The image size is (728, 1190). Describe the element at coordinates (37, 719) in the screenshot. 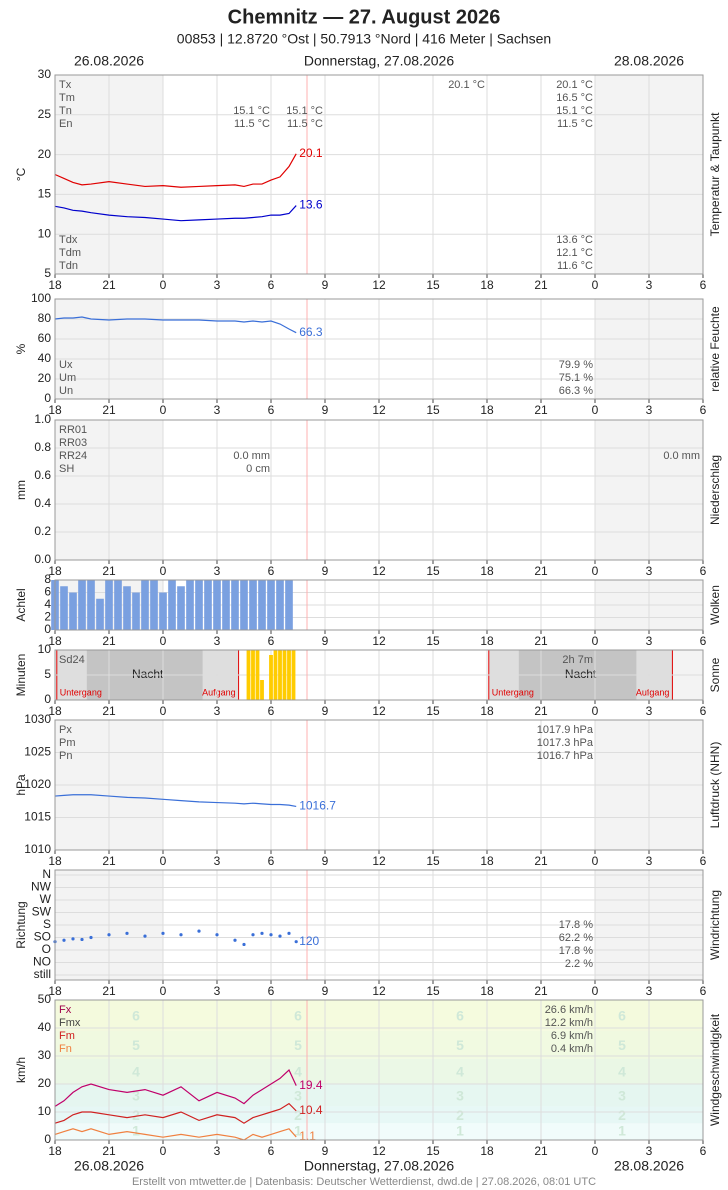

I see `y-tick-label: 1030` at that location.